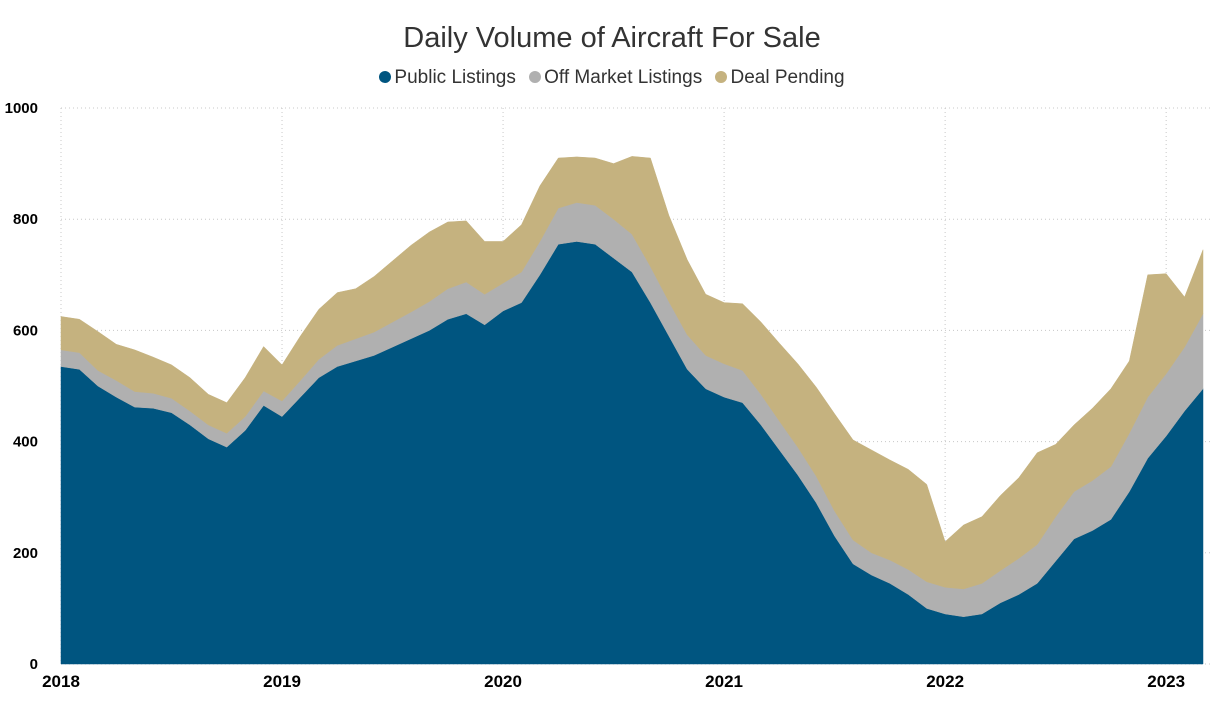 The height and width of the screenshot is (703, 1224). What do you see at coordinates (21, 108) in the screenshot?
I see `y-tick-label: 1000` at bounding box center [21, 108].